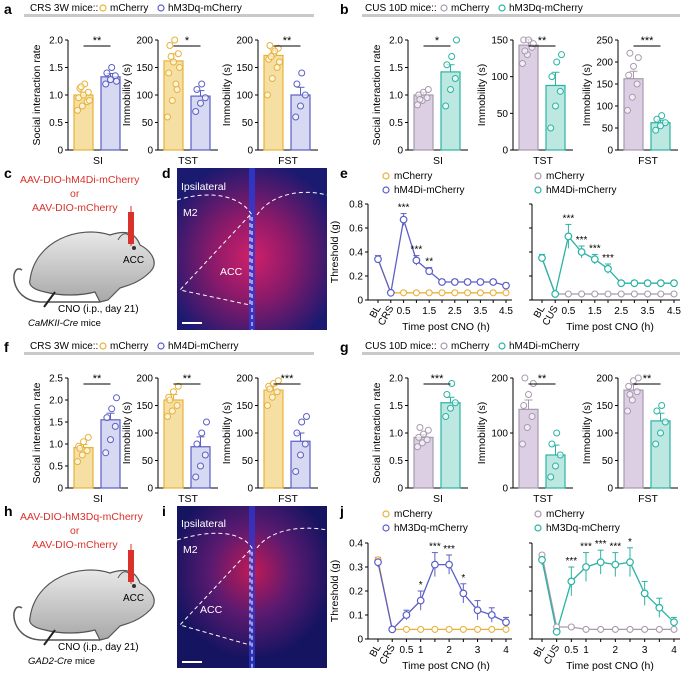 This screenshot has height=690, width=685. Describe the element at coordinates (521, 353) in the screenshot. I see `header-bar` at that location.